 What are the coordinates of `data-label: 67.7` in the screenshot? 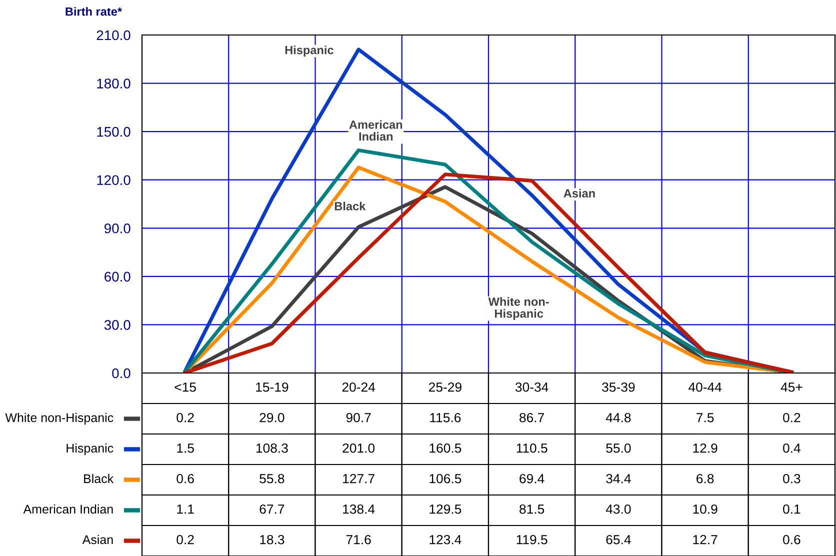 It's located at (272, 509).